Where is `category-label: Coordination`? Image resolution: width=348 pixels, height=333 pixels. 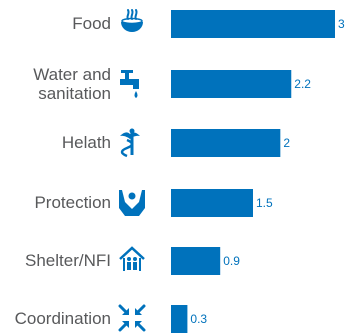
category-label: Coordination is located at coordinates (63, 318).